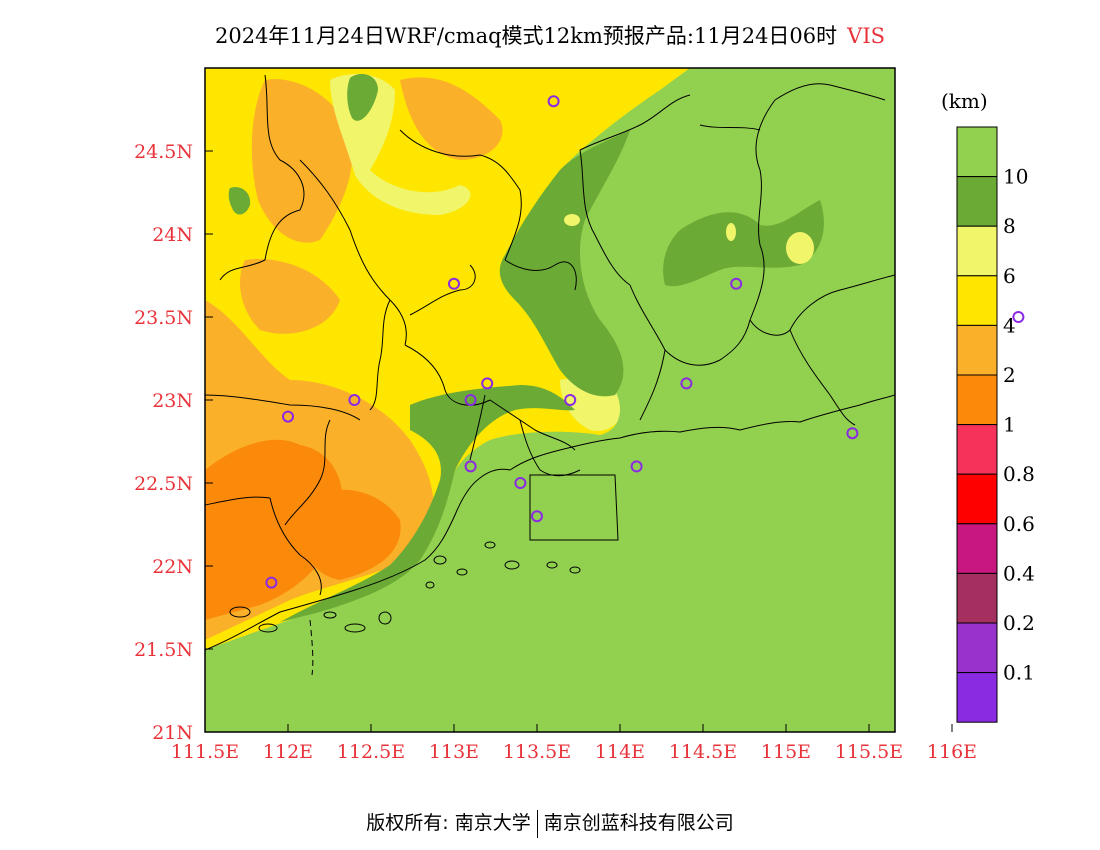 The image size is (1100, 850). What do you see at coordinates (405, 587) in the screenshot?
I see `islands` at bounding box center [405, 587].